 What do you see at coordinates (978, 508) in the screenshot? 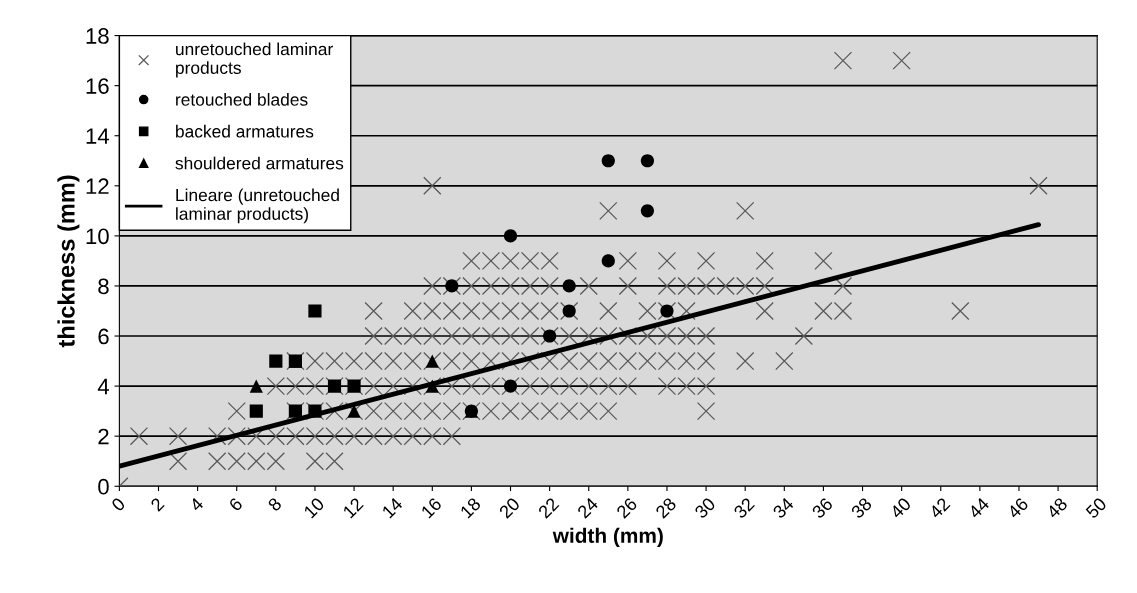
I see `x-tick-label: 44` at bounding box center [978, 508].